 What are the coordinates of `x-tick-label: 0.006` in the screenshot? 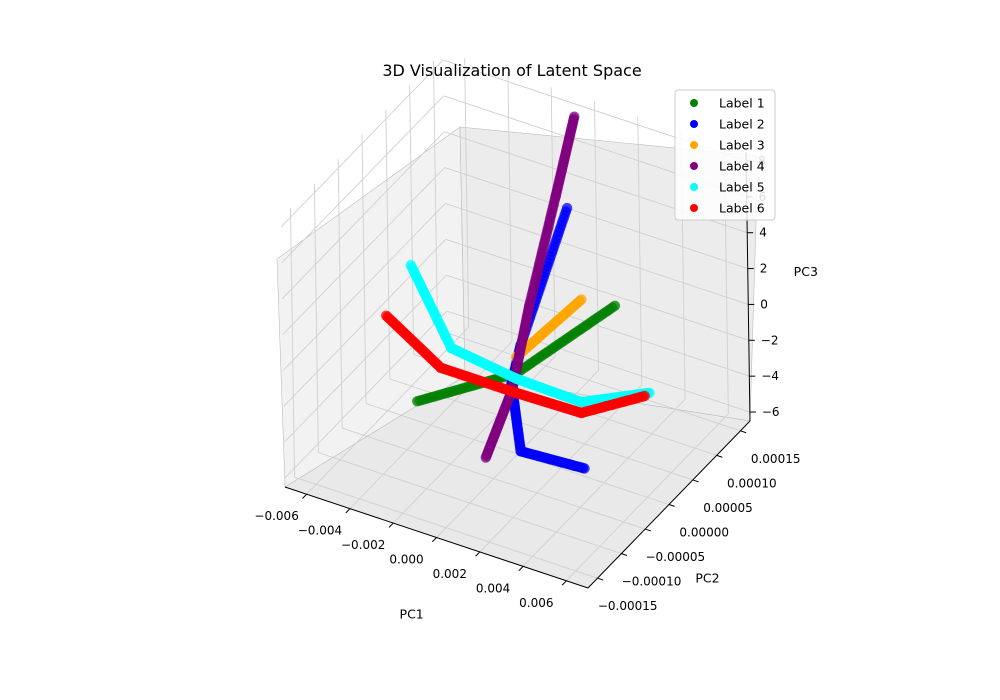 It's located at (536, 603).